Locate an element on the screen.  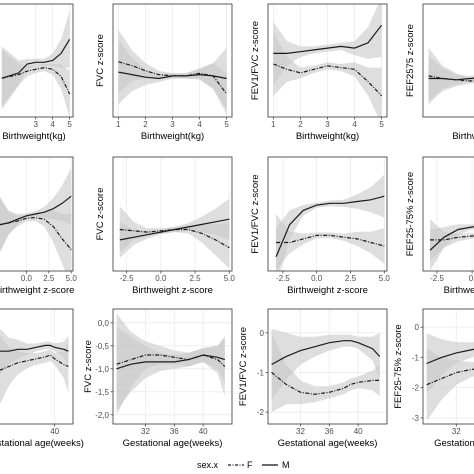
x-tick-label: 0. is located at coordinates (471, 278).